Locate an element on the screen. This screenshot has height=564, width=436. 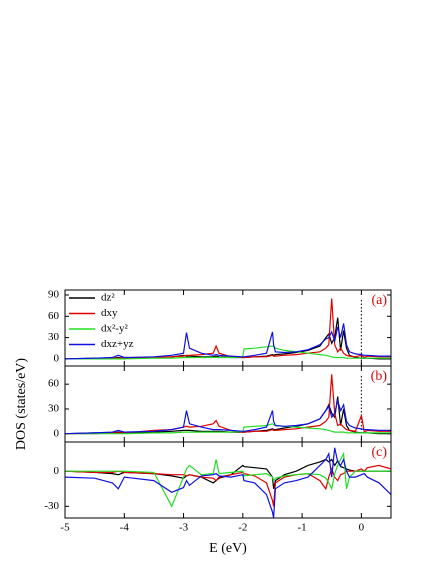
y-tick-label: -30 is located at coordinates (51, 506).